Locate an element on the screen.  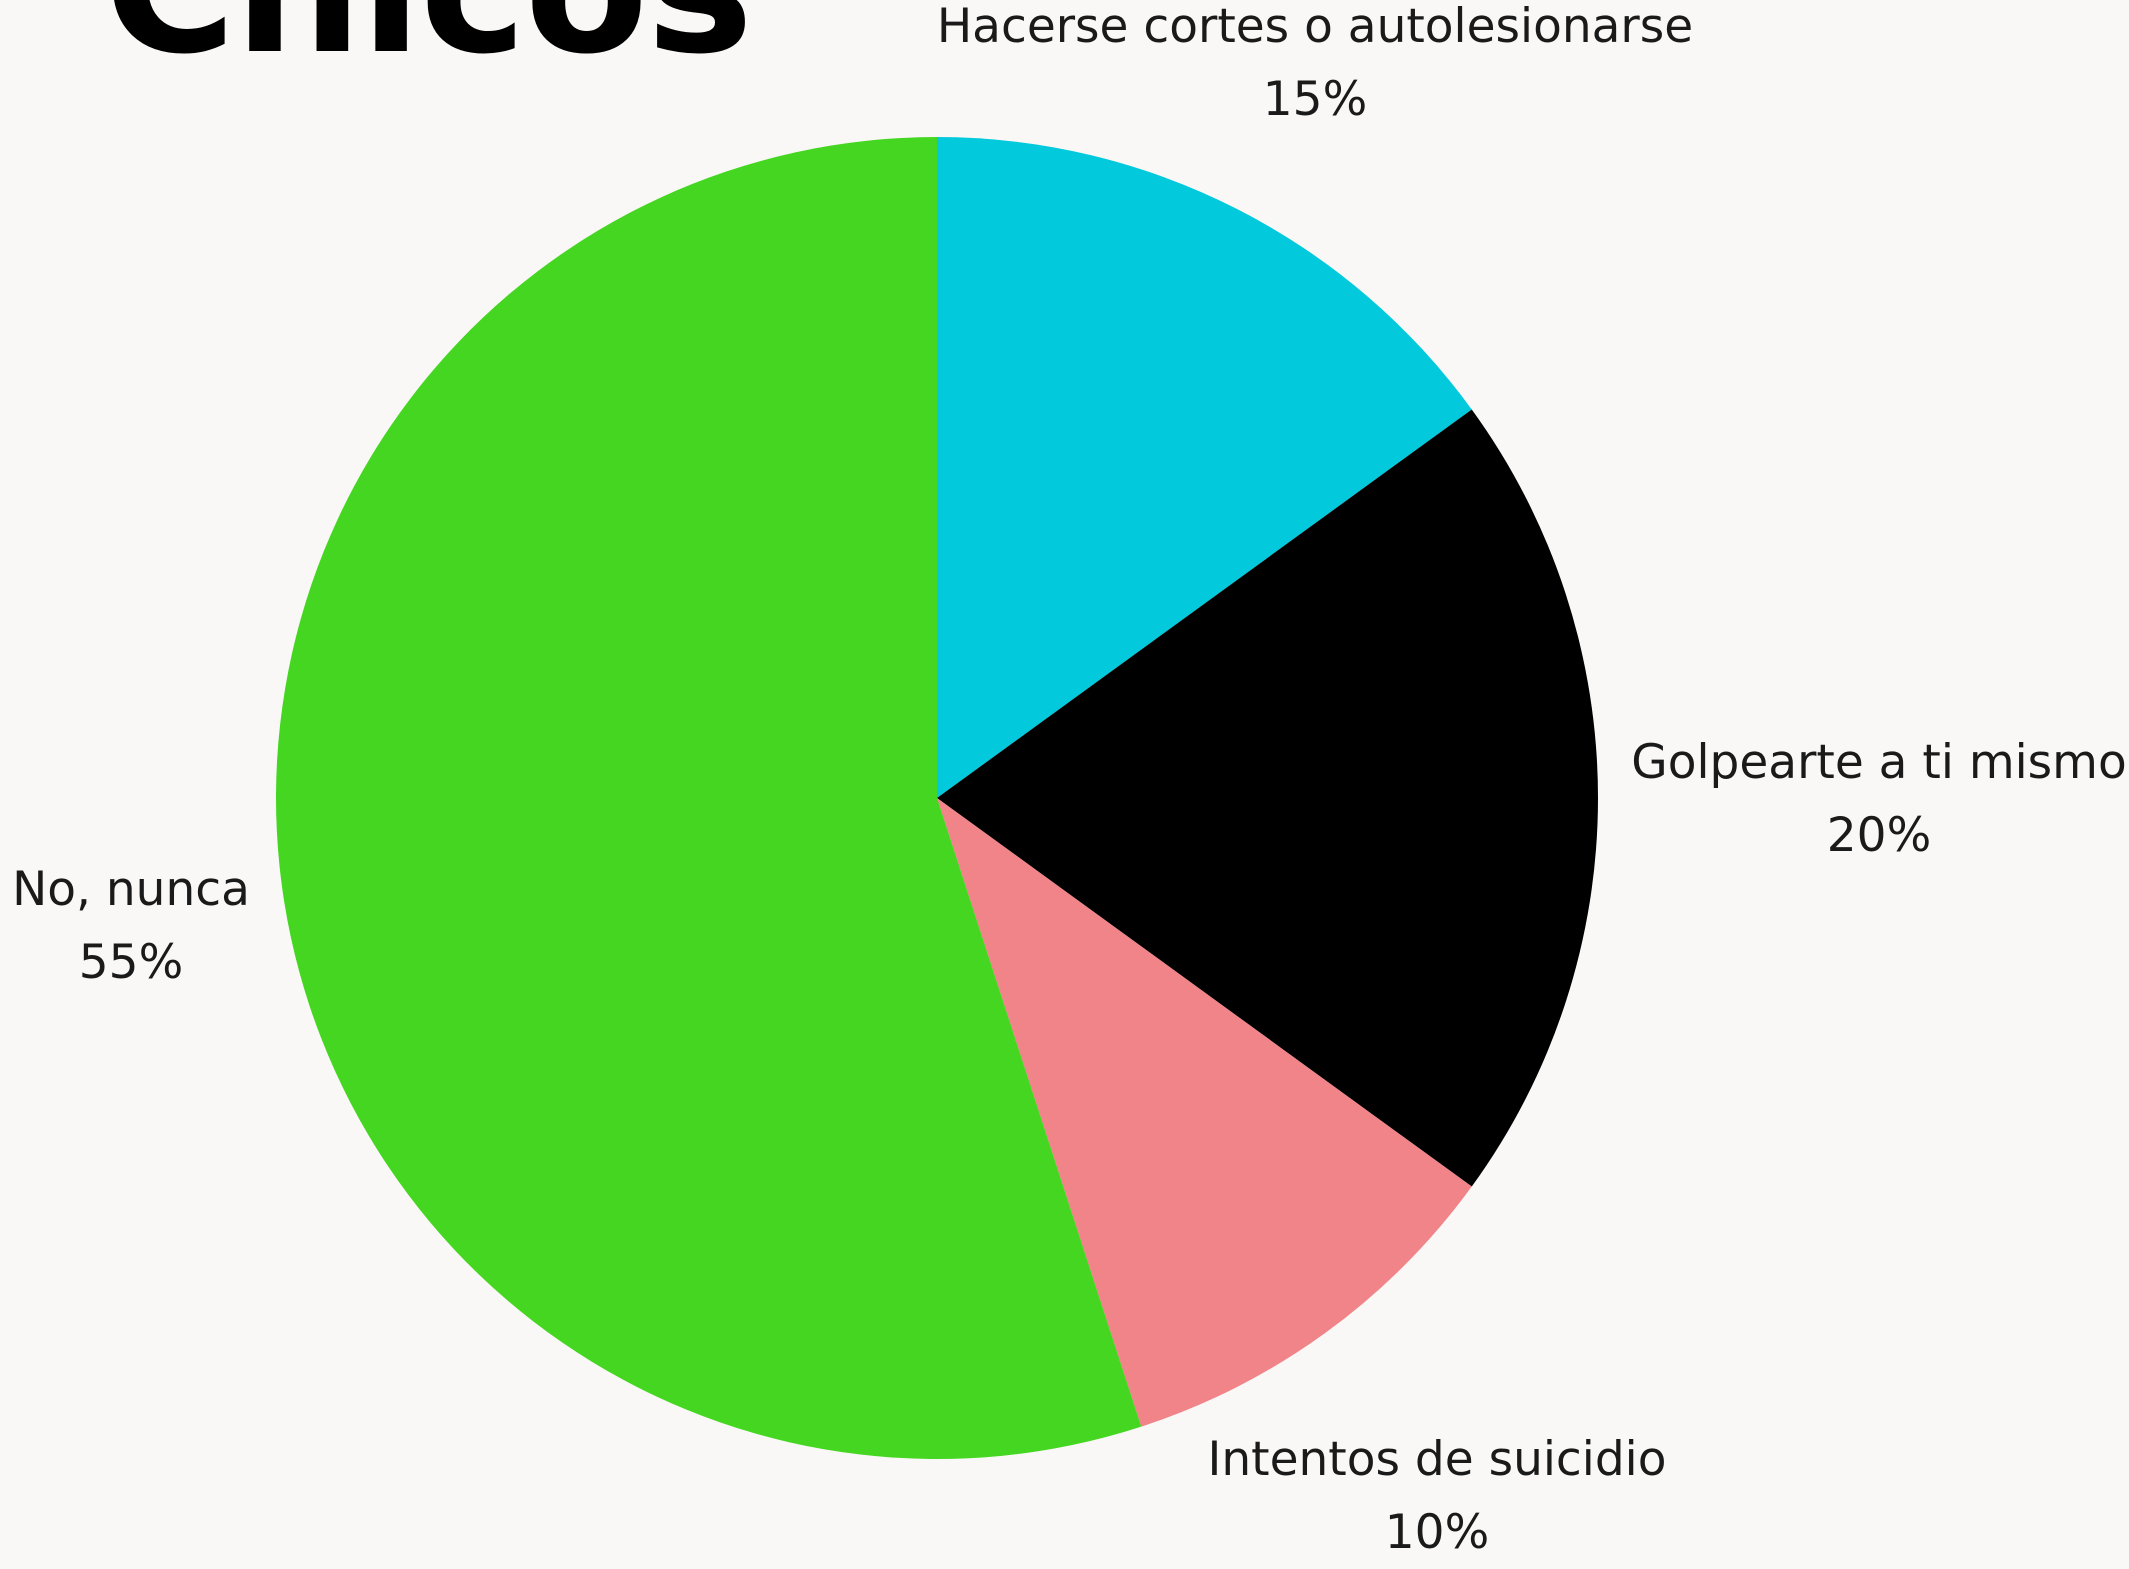
slice-percent: 15% is located at coordinates (1315, 99).